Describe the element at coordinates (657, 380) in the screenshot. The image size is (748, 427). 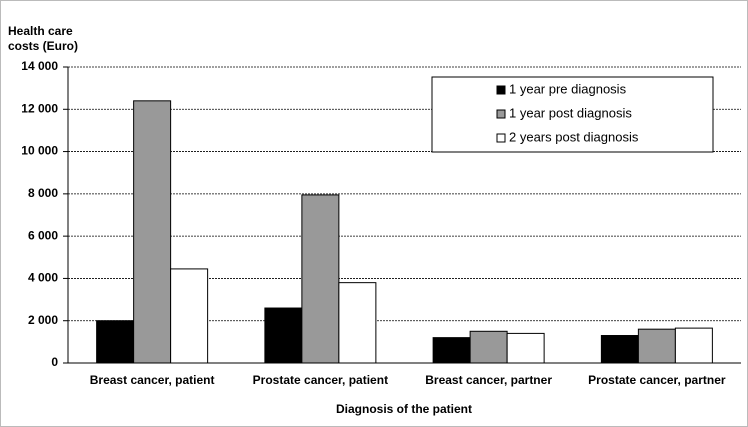
I see `x-tick-label: Prostate cancer, partner` at that location.